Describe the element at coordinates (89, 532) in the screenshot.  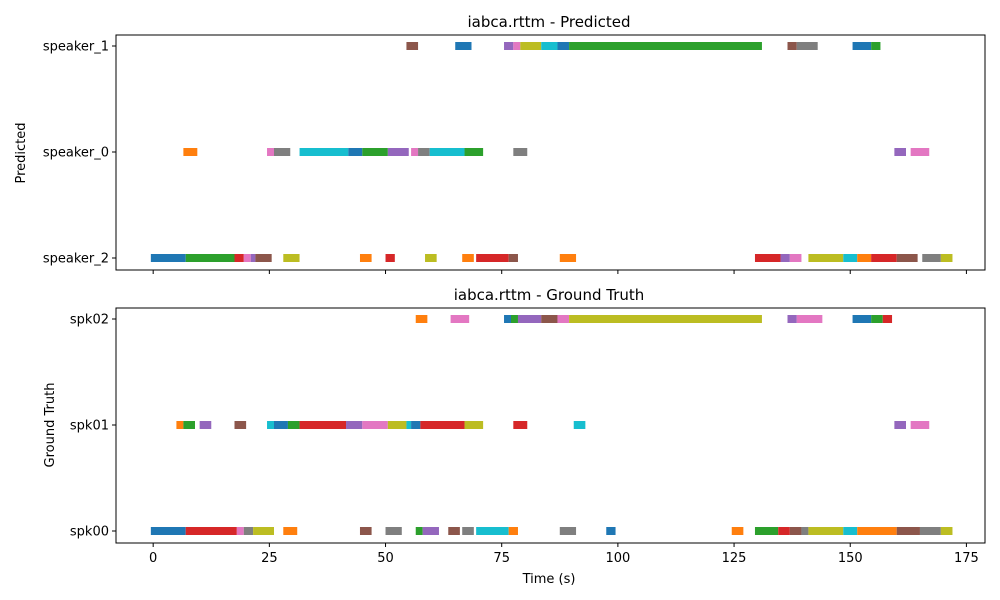
I see `y-tick-label: spk00` at that location.